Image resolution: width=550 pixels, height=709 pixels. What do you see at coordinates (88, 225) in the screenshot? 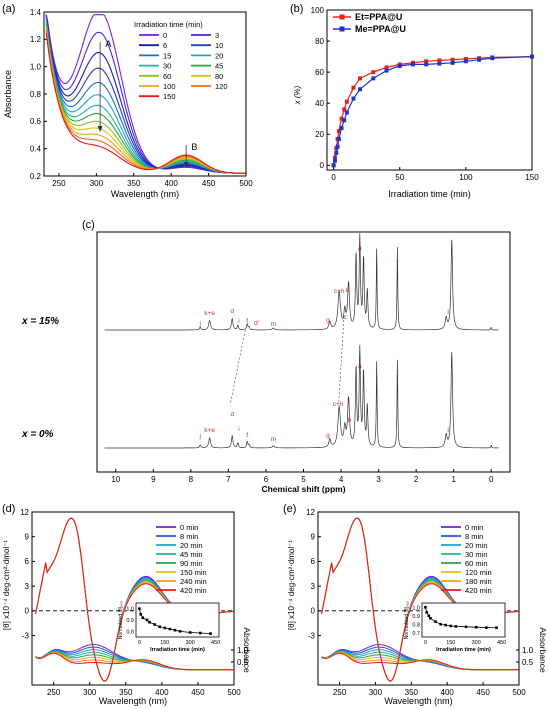
I see `panel-label-c: (c)` at bounding box center [88, 225].